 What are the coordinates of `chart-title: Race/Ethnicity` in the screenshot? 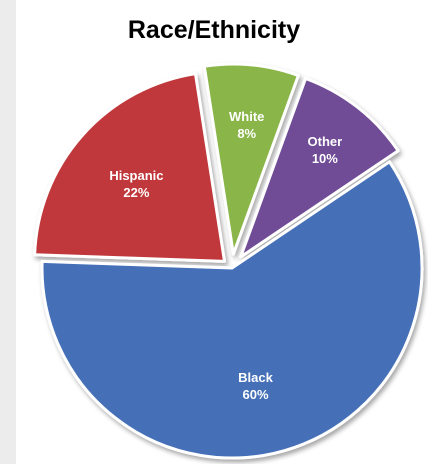 It's located at (214, 30).